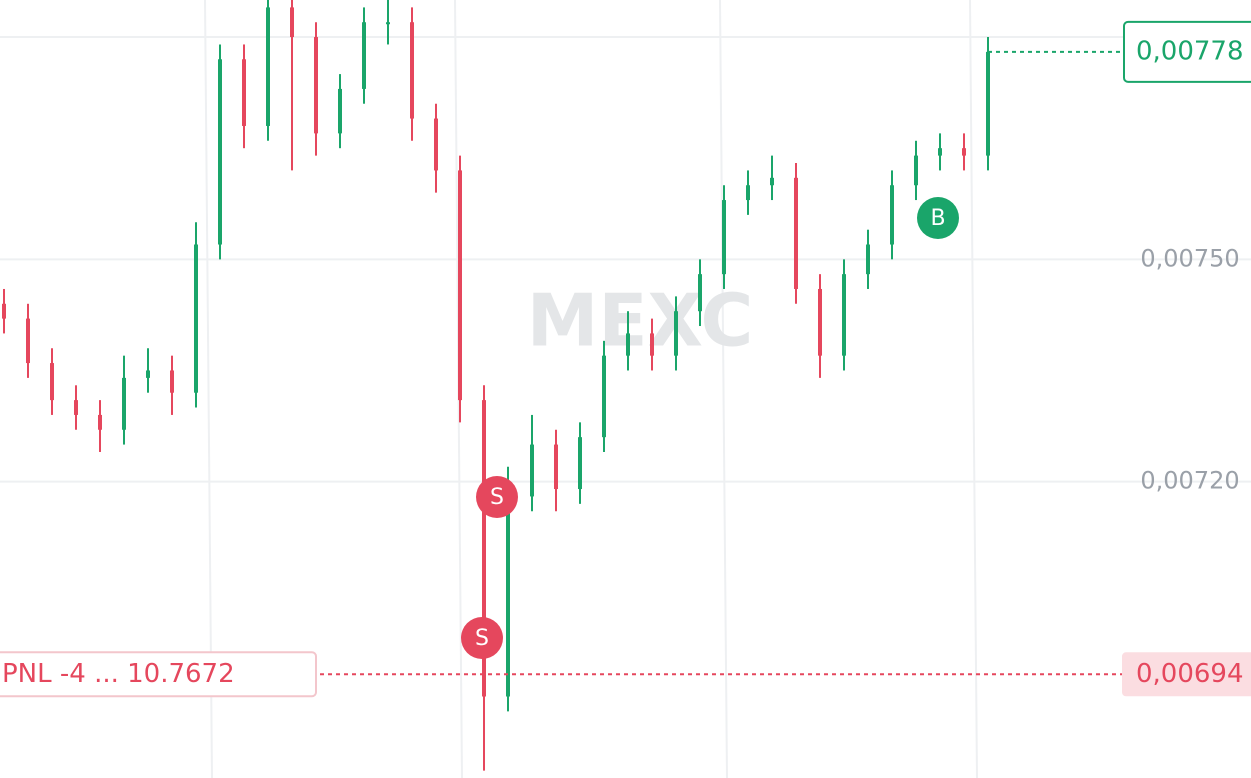  What do you see at coordinates (1190, 674) in the screenshot?
I see `price-label: 0,00694` at bounding box center [1190, 674].